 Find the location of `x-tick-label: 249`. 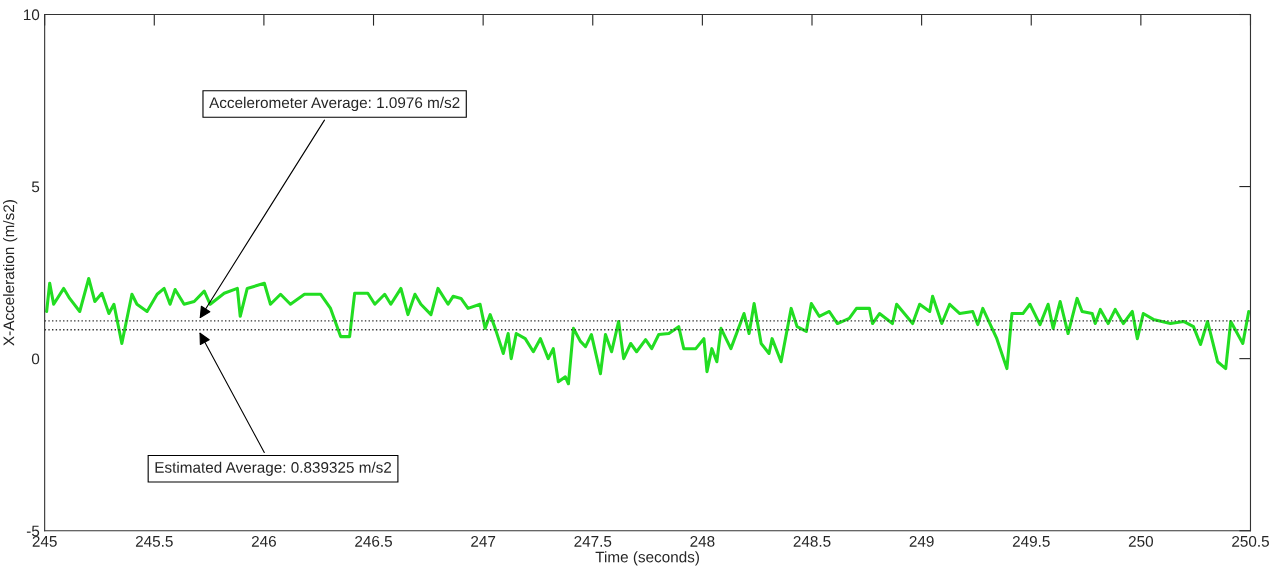

x-tick-label: 249 is located at coordinates (921, 541).